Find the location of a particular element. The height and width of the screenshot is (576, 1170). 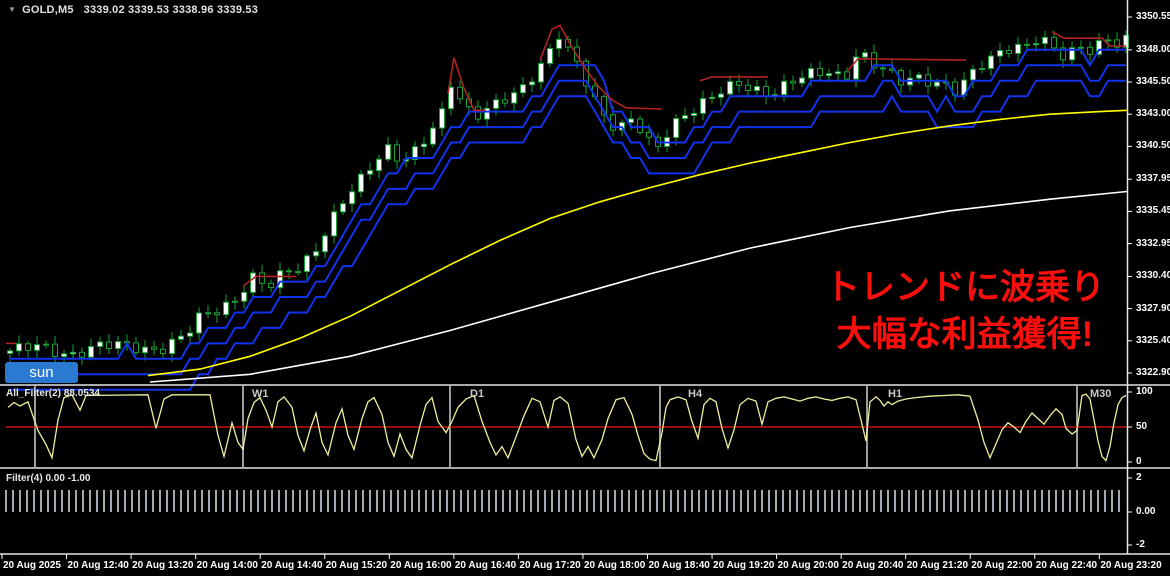

price-axis-label: 3322.90 is located at coordinates (1153, 372).